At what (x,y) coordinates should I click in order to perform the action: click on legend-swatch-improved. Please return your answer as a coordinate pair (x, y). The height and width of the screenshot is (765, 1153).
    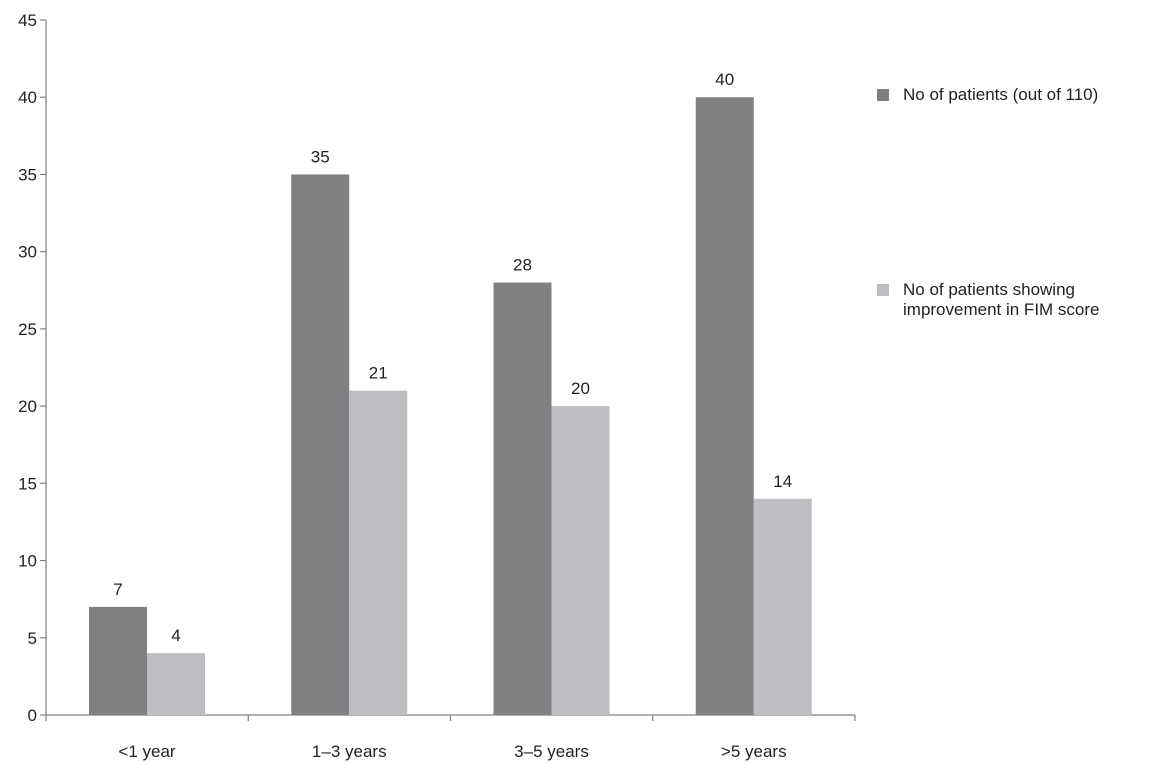
    Looking at the image, I should click on (883, 290).